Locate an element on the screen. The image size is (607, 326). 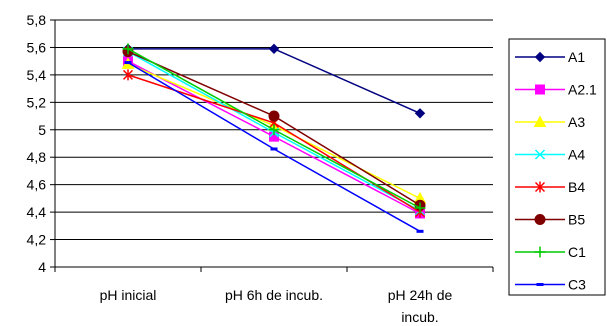
y-tick-label: 5,4 is located at coordinates (37, 75).